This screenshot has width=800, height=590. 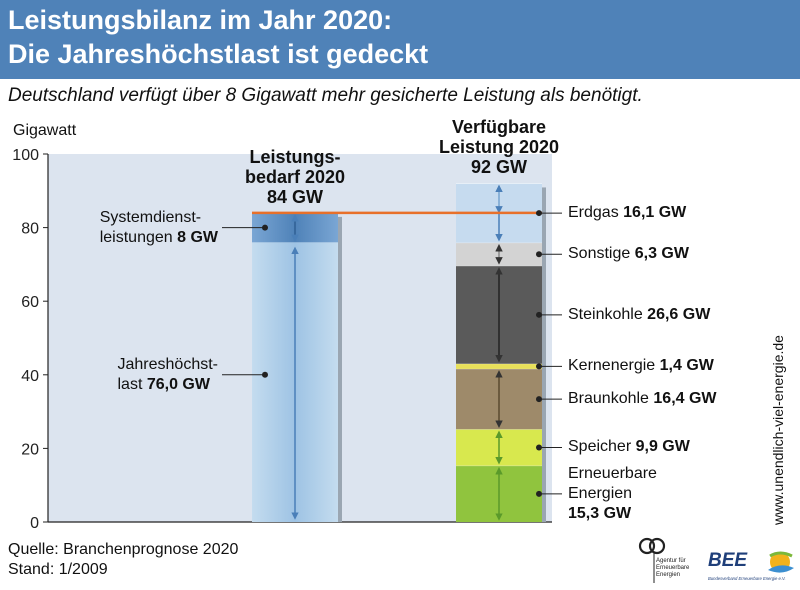 I want to click on bee-subtext: Bundesverband Erneuerbare Energie e.V., so click(x=747, y=578).